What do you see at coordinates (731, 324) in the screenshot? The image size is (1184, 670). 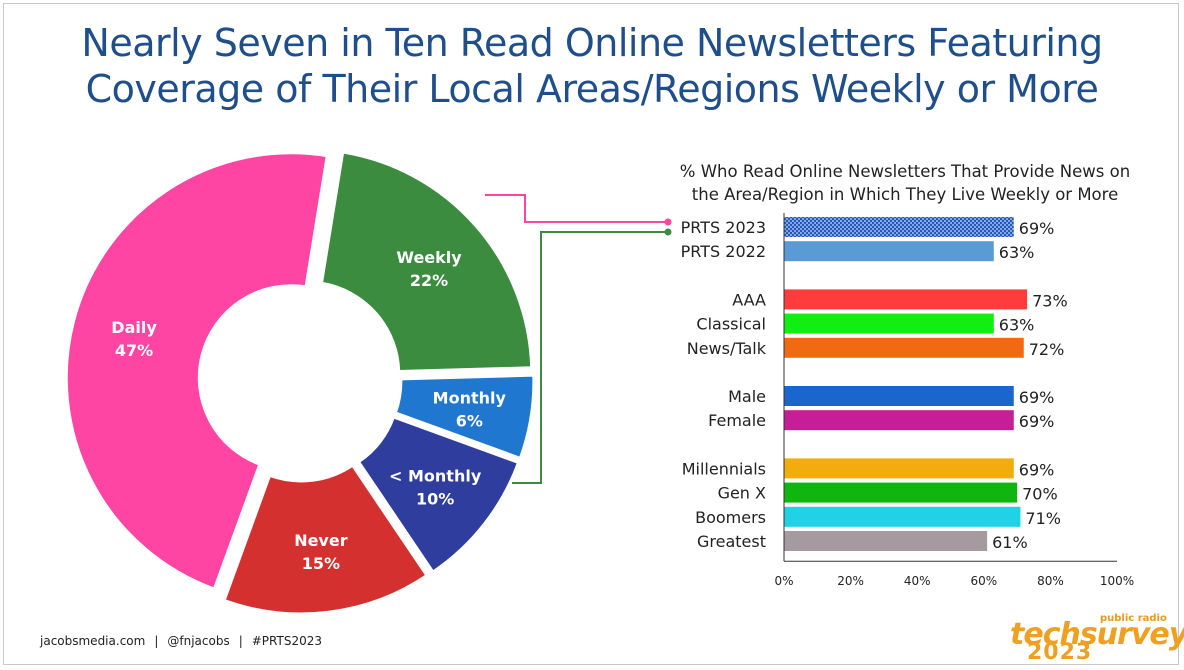 I see `bar-category-label: Classical` at bounding box center [731, 324].